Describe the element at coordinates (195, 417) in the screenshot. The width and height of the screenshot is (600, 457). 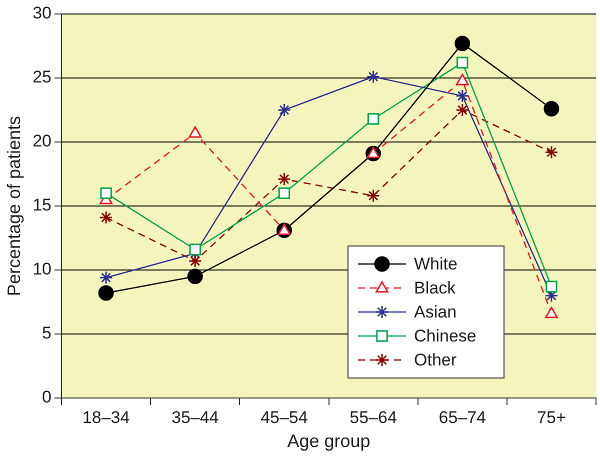
I see `x-tick-label: 35–44` at that location.